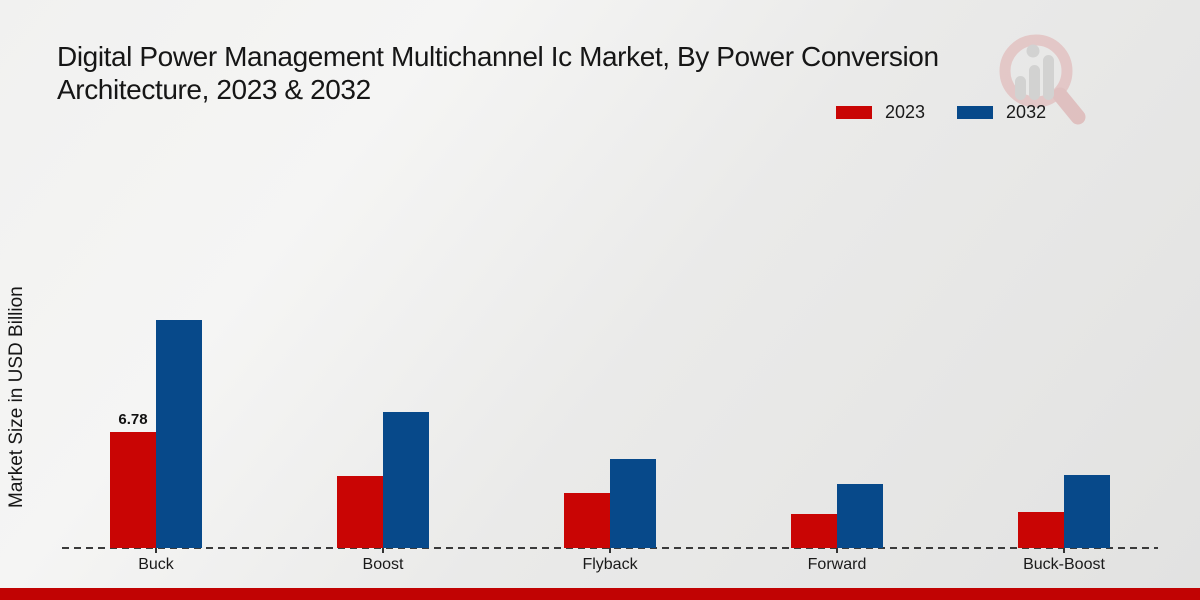 The image size is (1200, 600). What do you see at coordinates (837, 550) in the screenshot?
I see `axis-tick-forward` at bounding box center [837, 550].